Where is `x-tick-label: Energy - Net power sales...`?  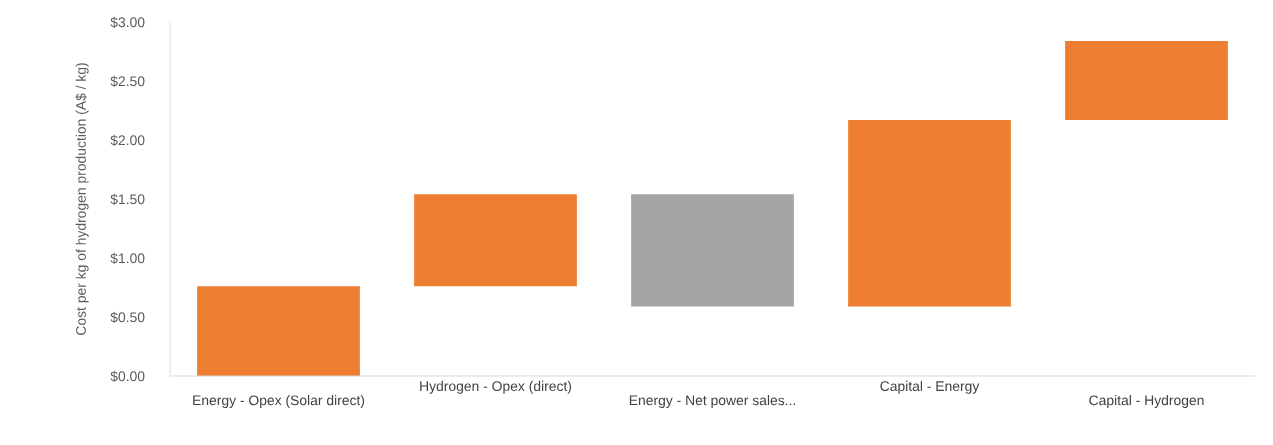
x-tick-label: Energy - Net power sales... is located at coordinates (712, 401).